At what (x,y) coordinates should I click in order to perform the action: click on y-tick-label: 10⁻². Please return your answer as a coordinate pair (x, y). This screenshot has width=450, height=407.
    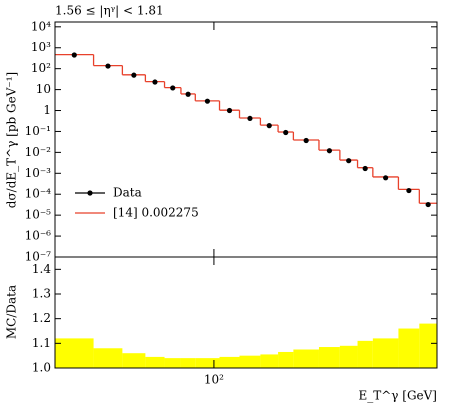
    Looking at the image, I should click on (38, 152).